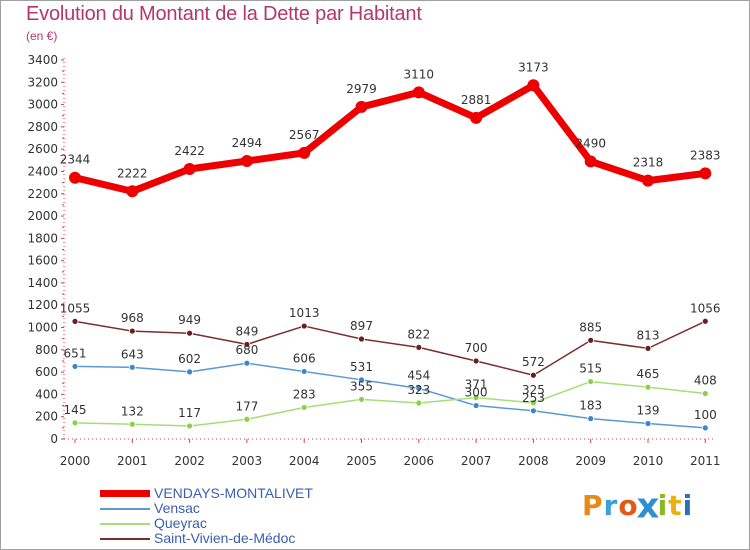 This screenshot has height=550, width=750. What do you see at coordinates (75, 410) in the screenshot?
I see `data-label-queyrac: 145` at bounding box center [75, 410].